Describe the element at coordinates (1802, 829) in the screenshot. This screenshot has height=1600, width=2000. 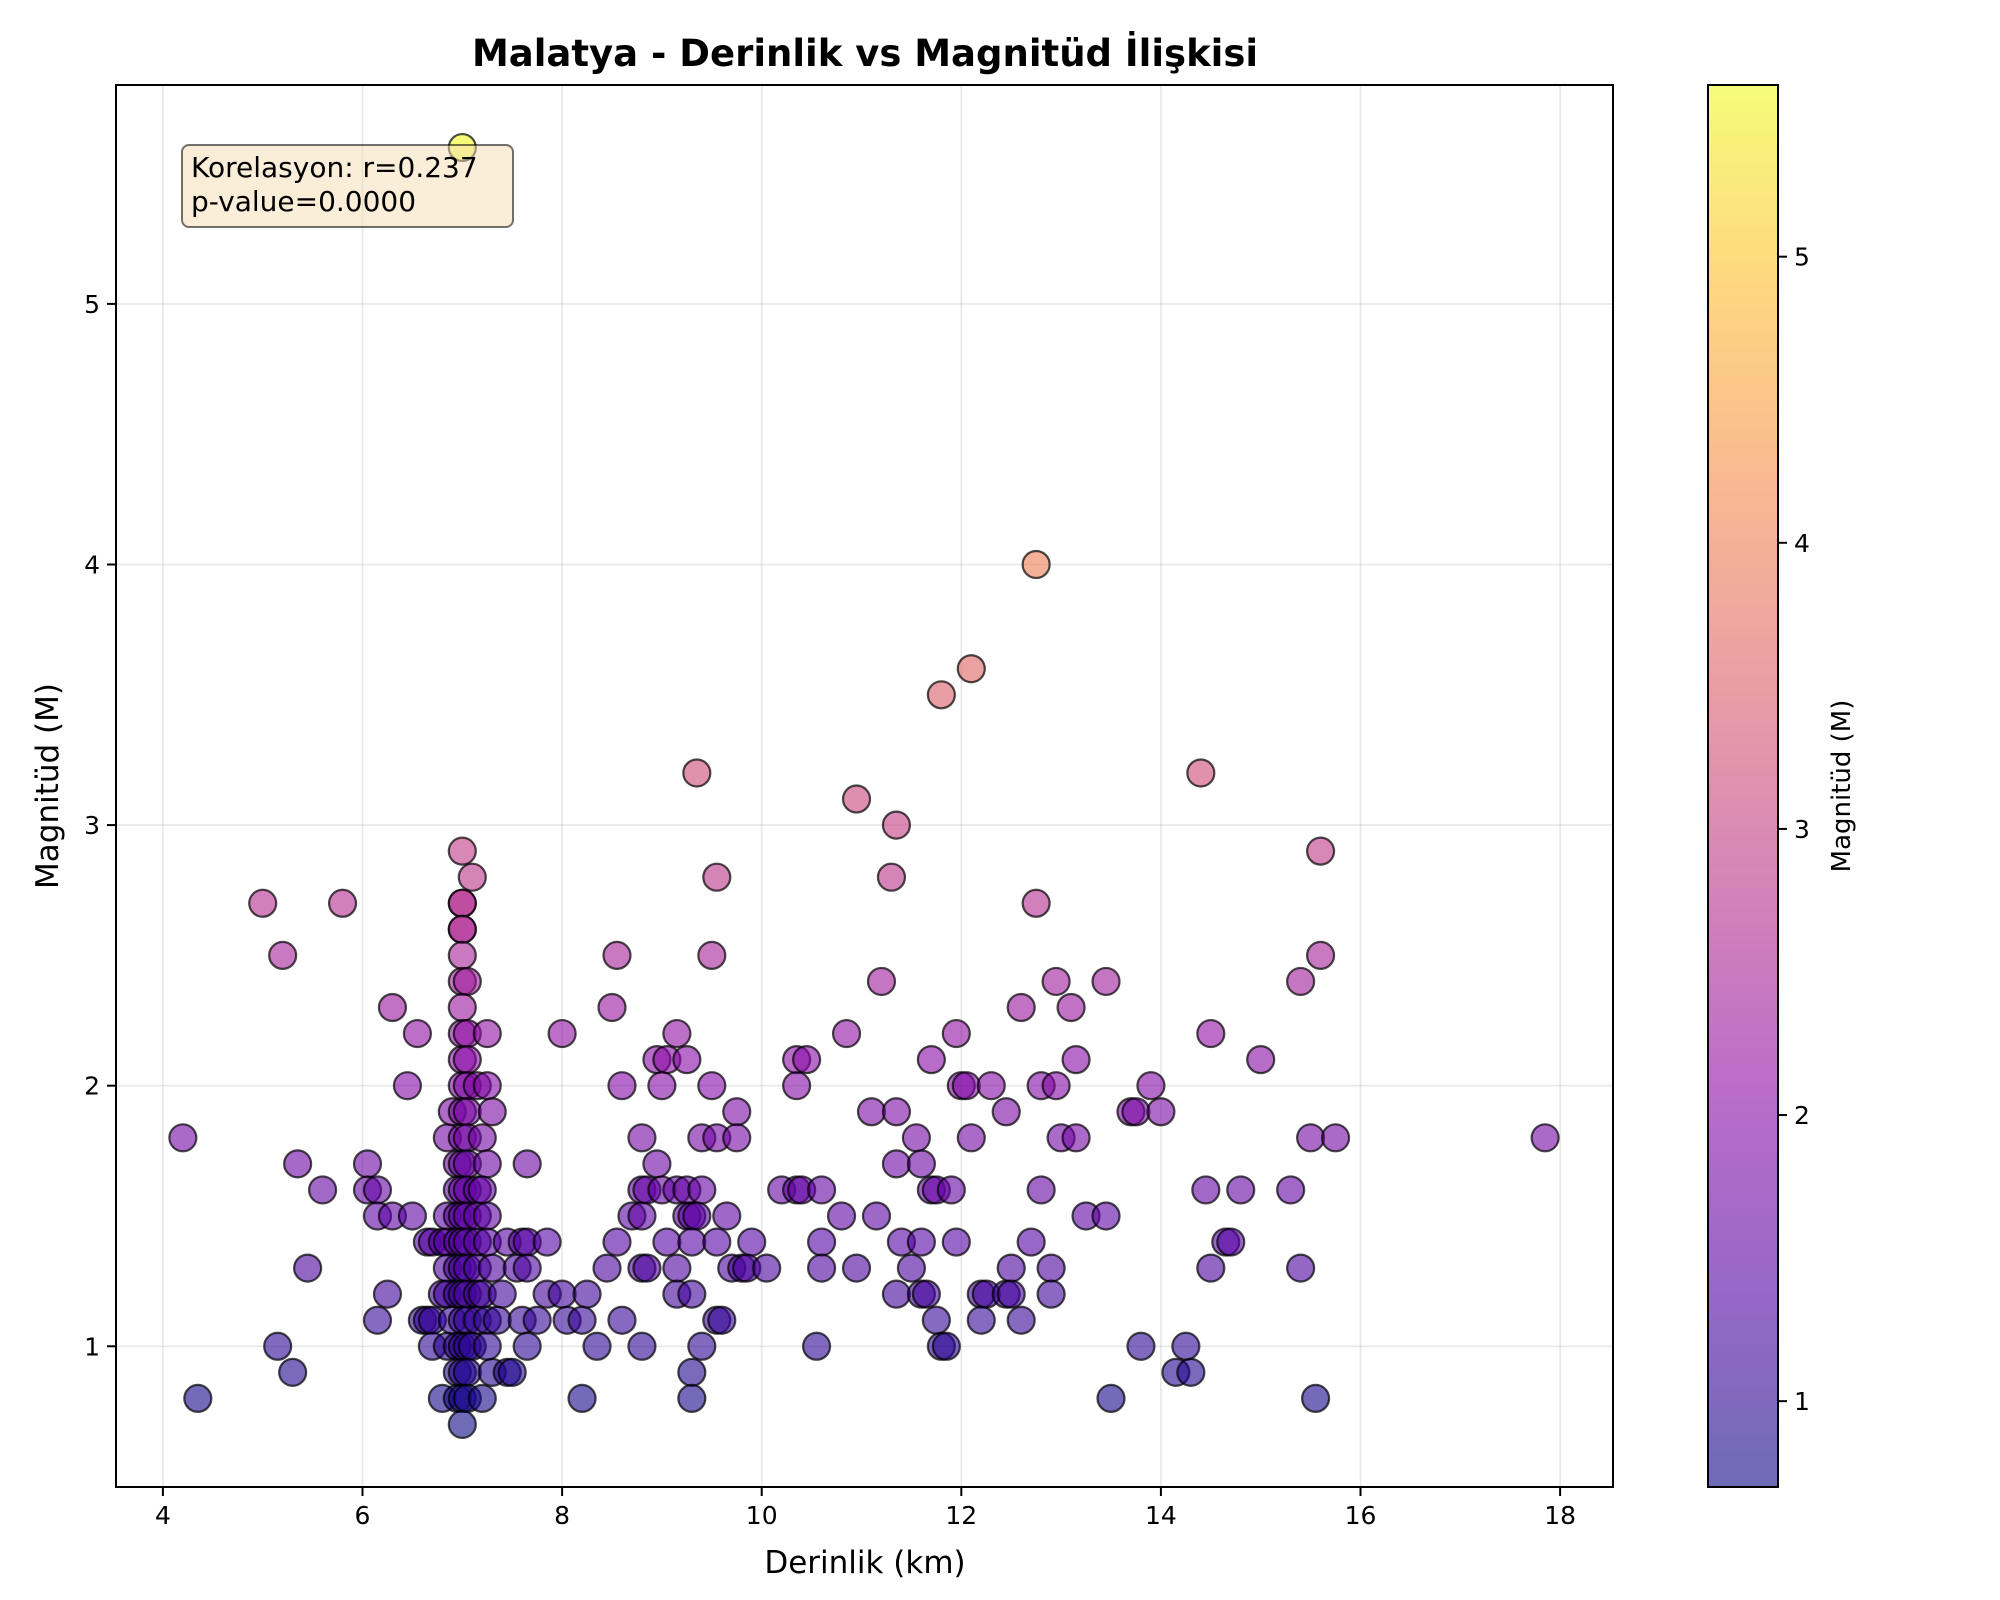
I see `colorbar-tick-label: 3` at that location.